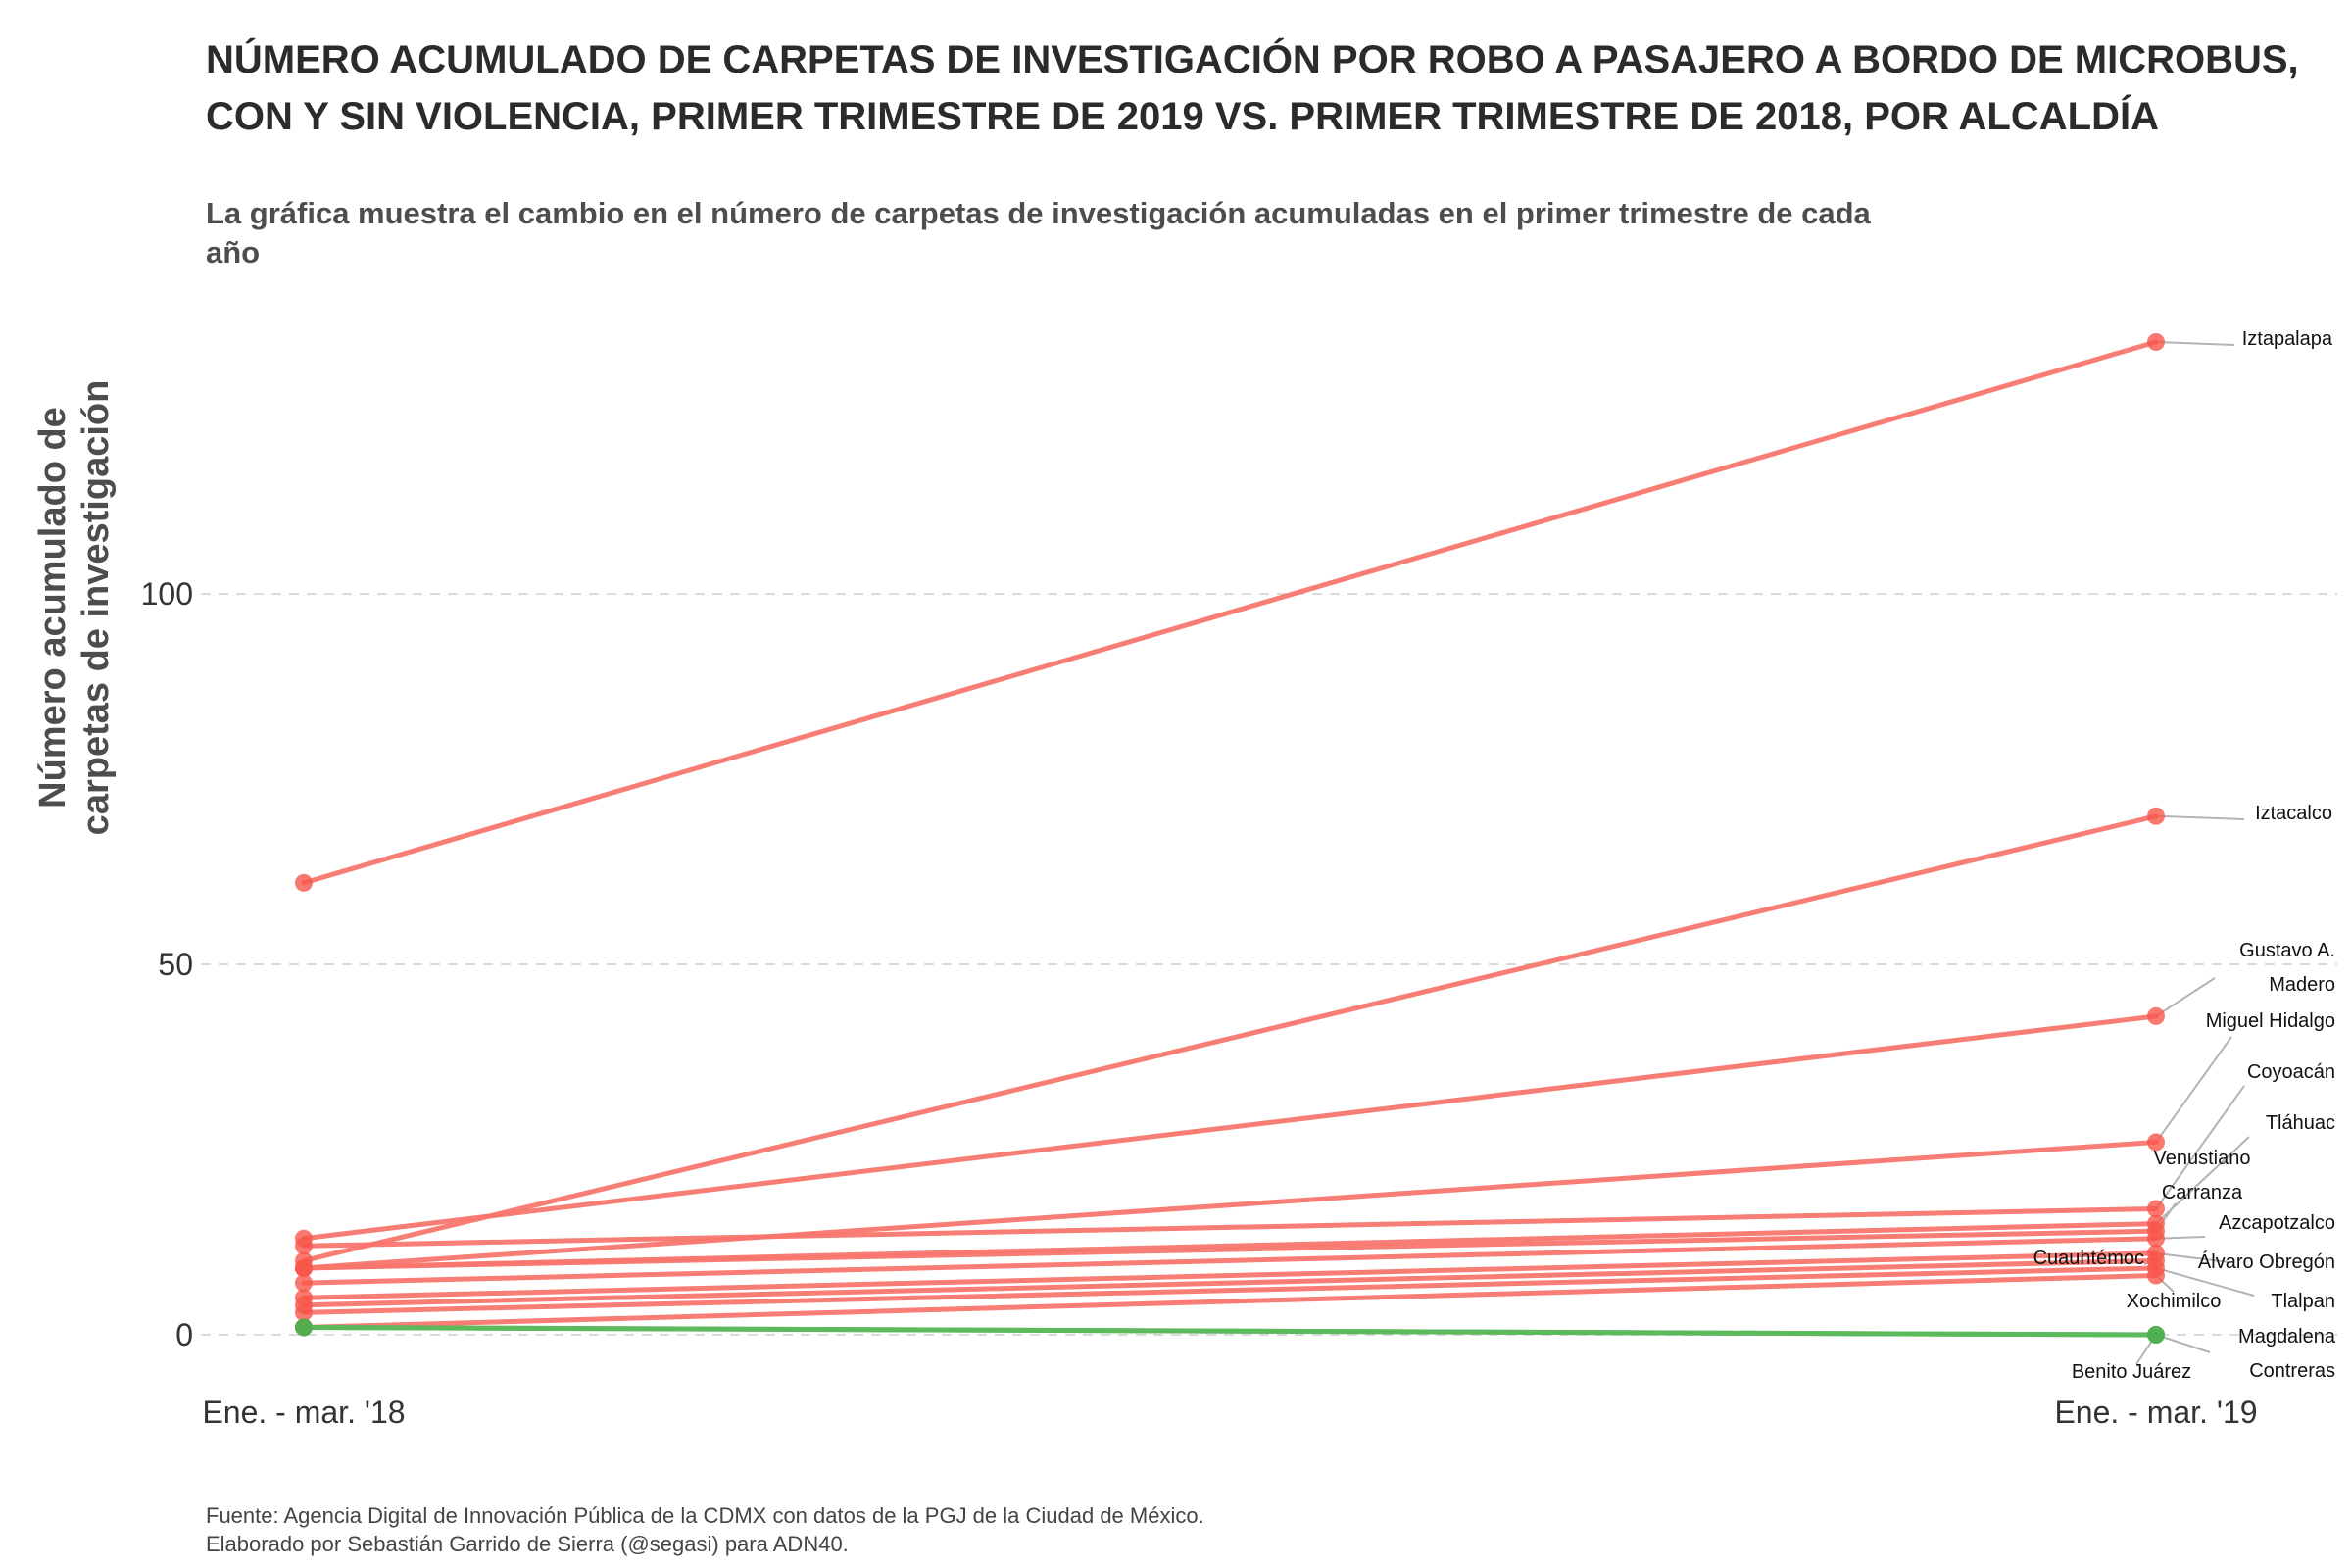  Describe the element at coordinates (2277, 1223) in the screenshot. I see `series-label: Azcapotzalco` at that location.